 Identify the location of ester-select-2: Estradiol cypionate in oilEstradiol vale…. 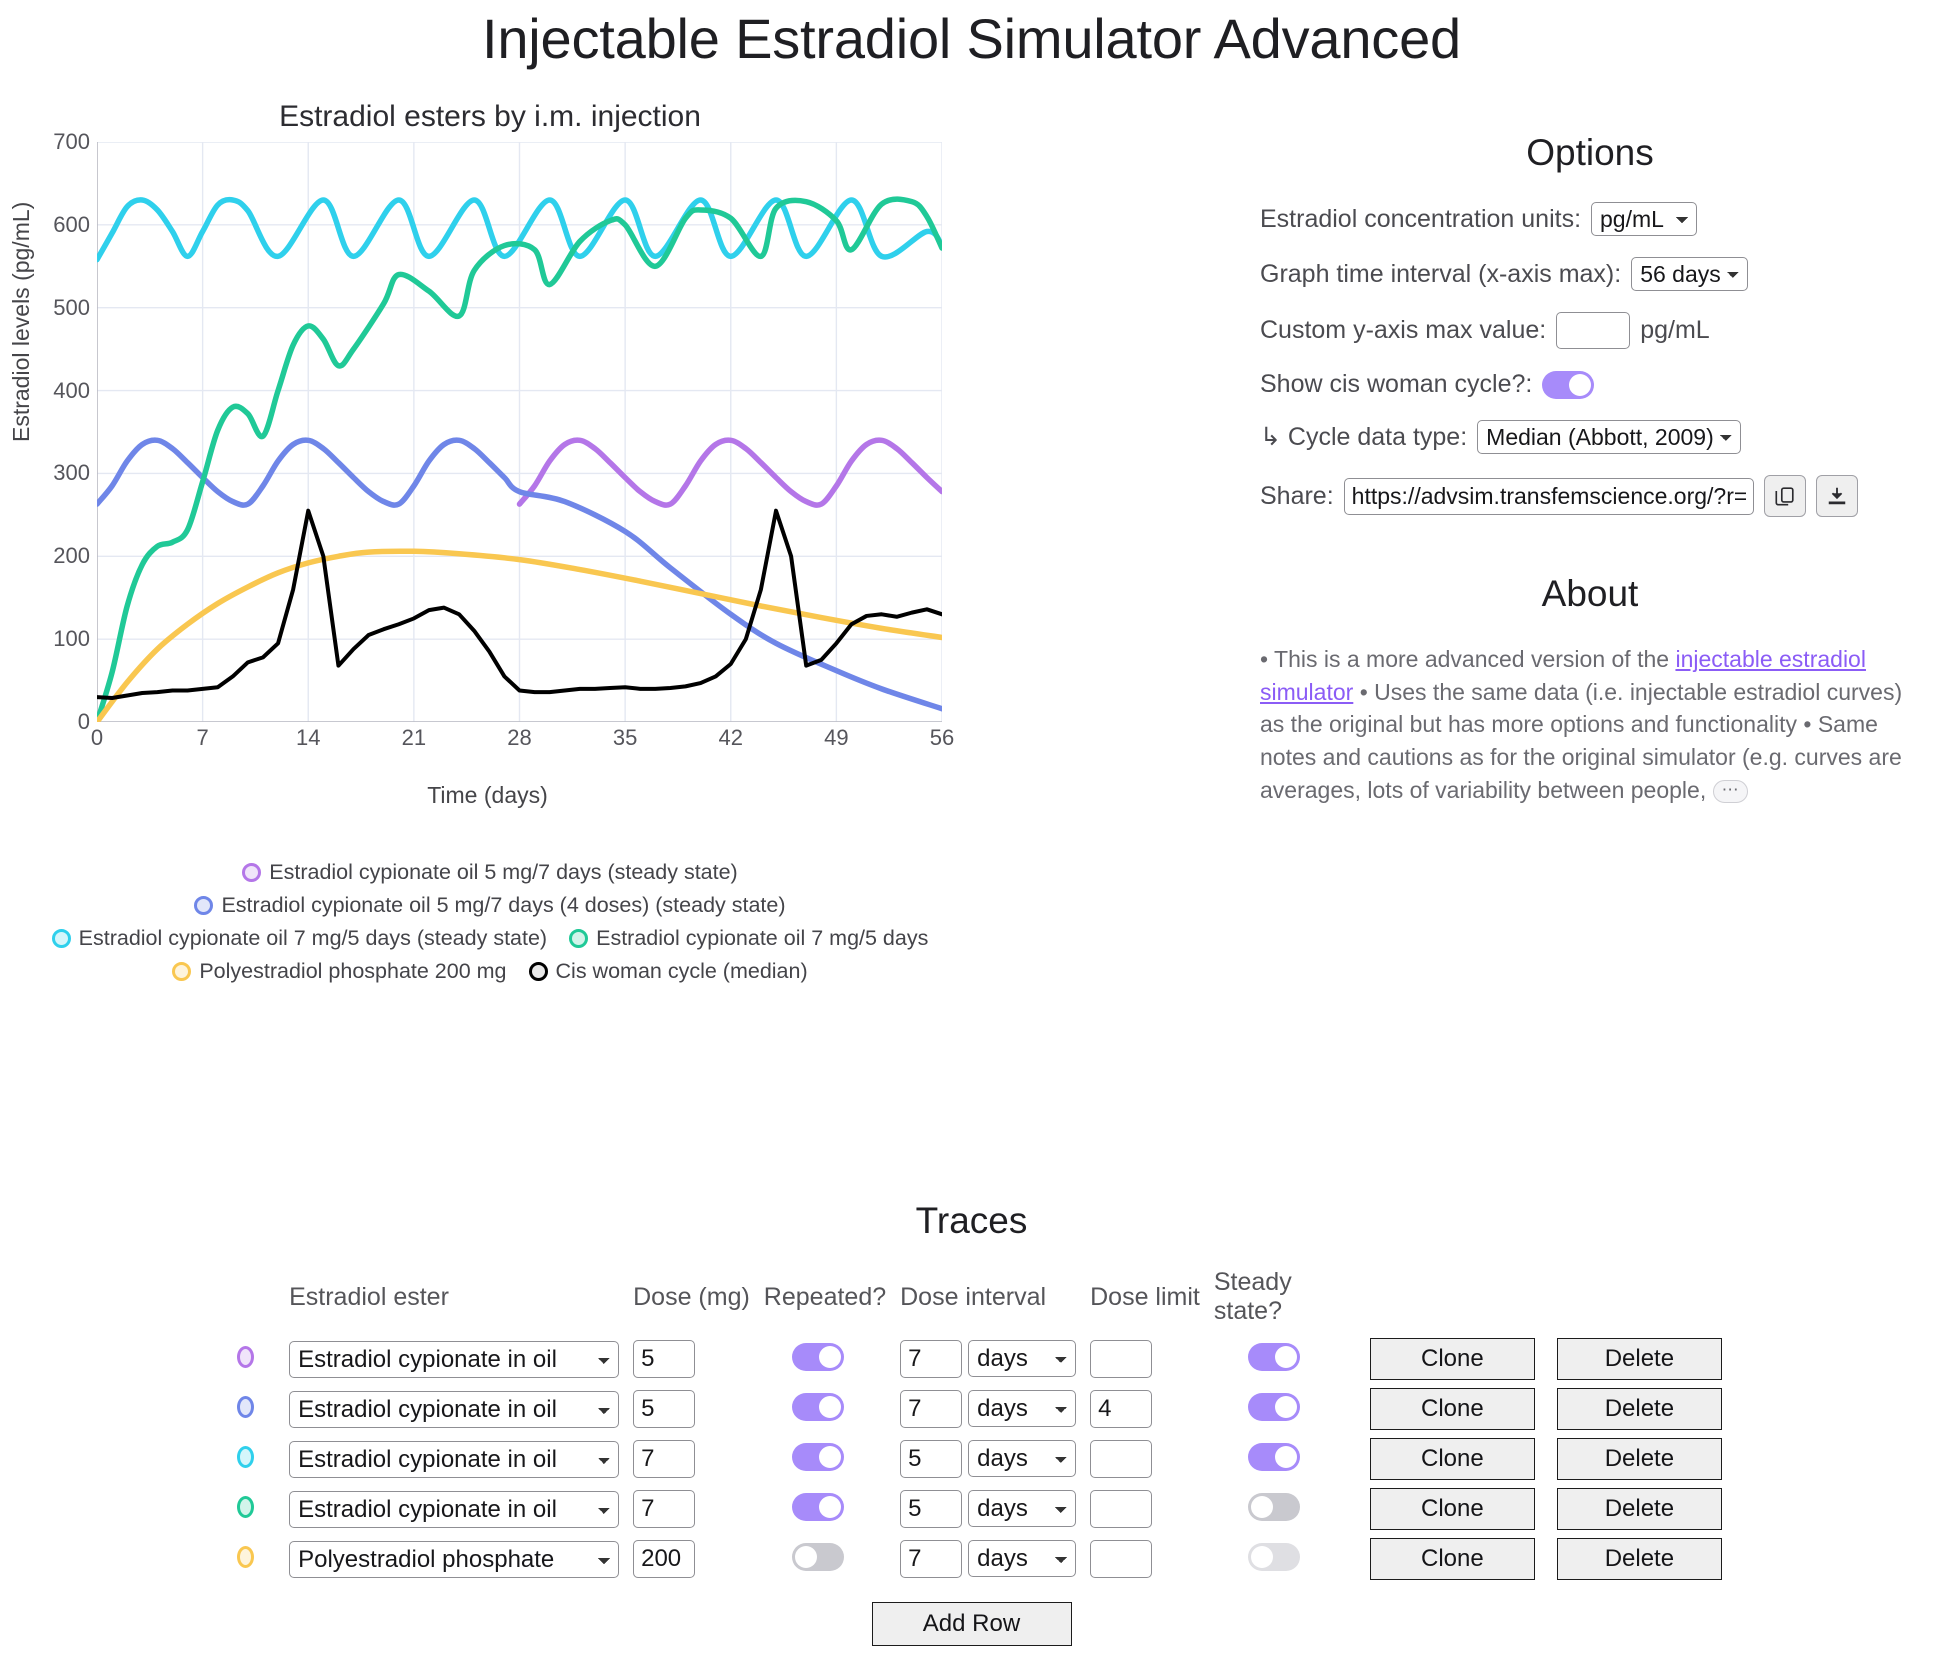
(454, 1459).